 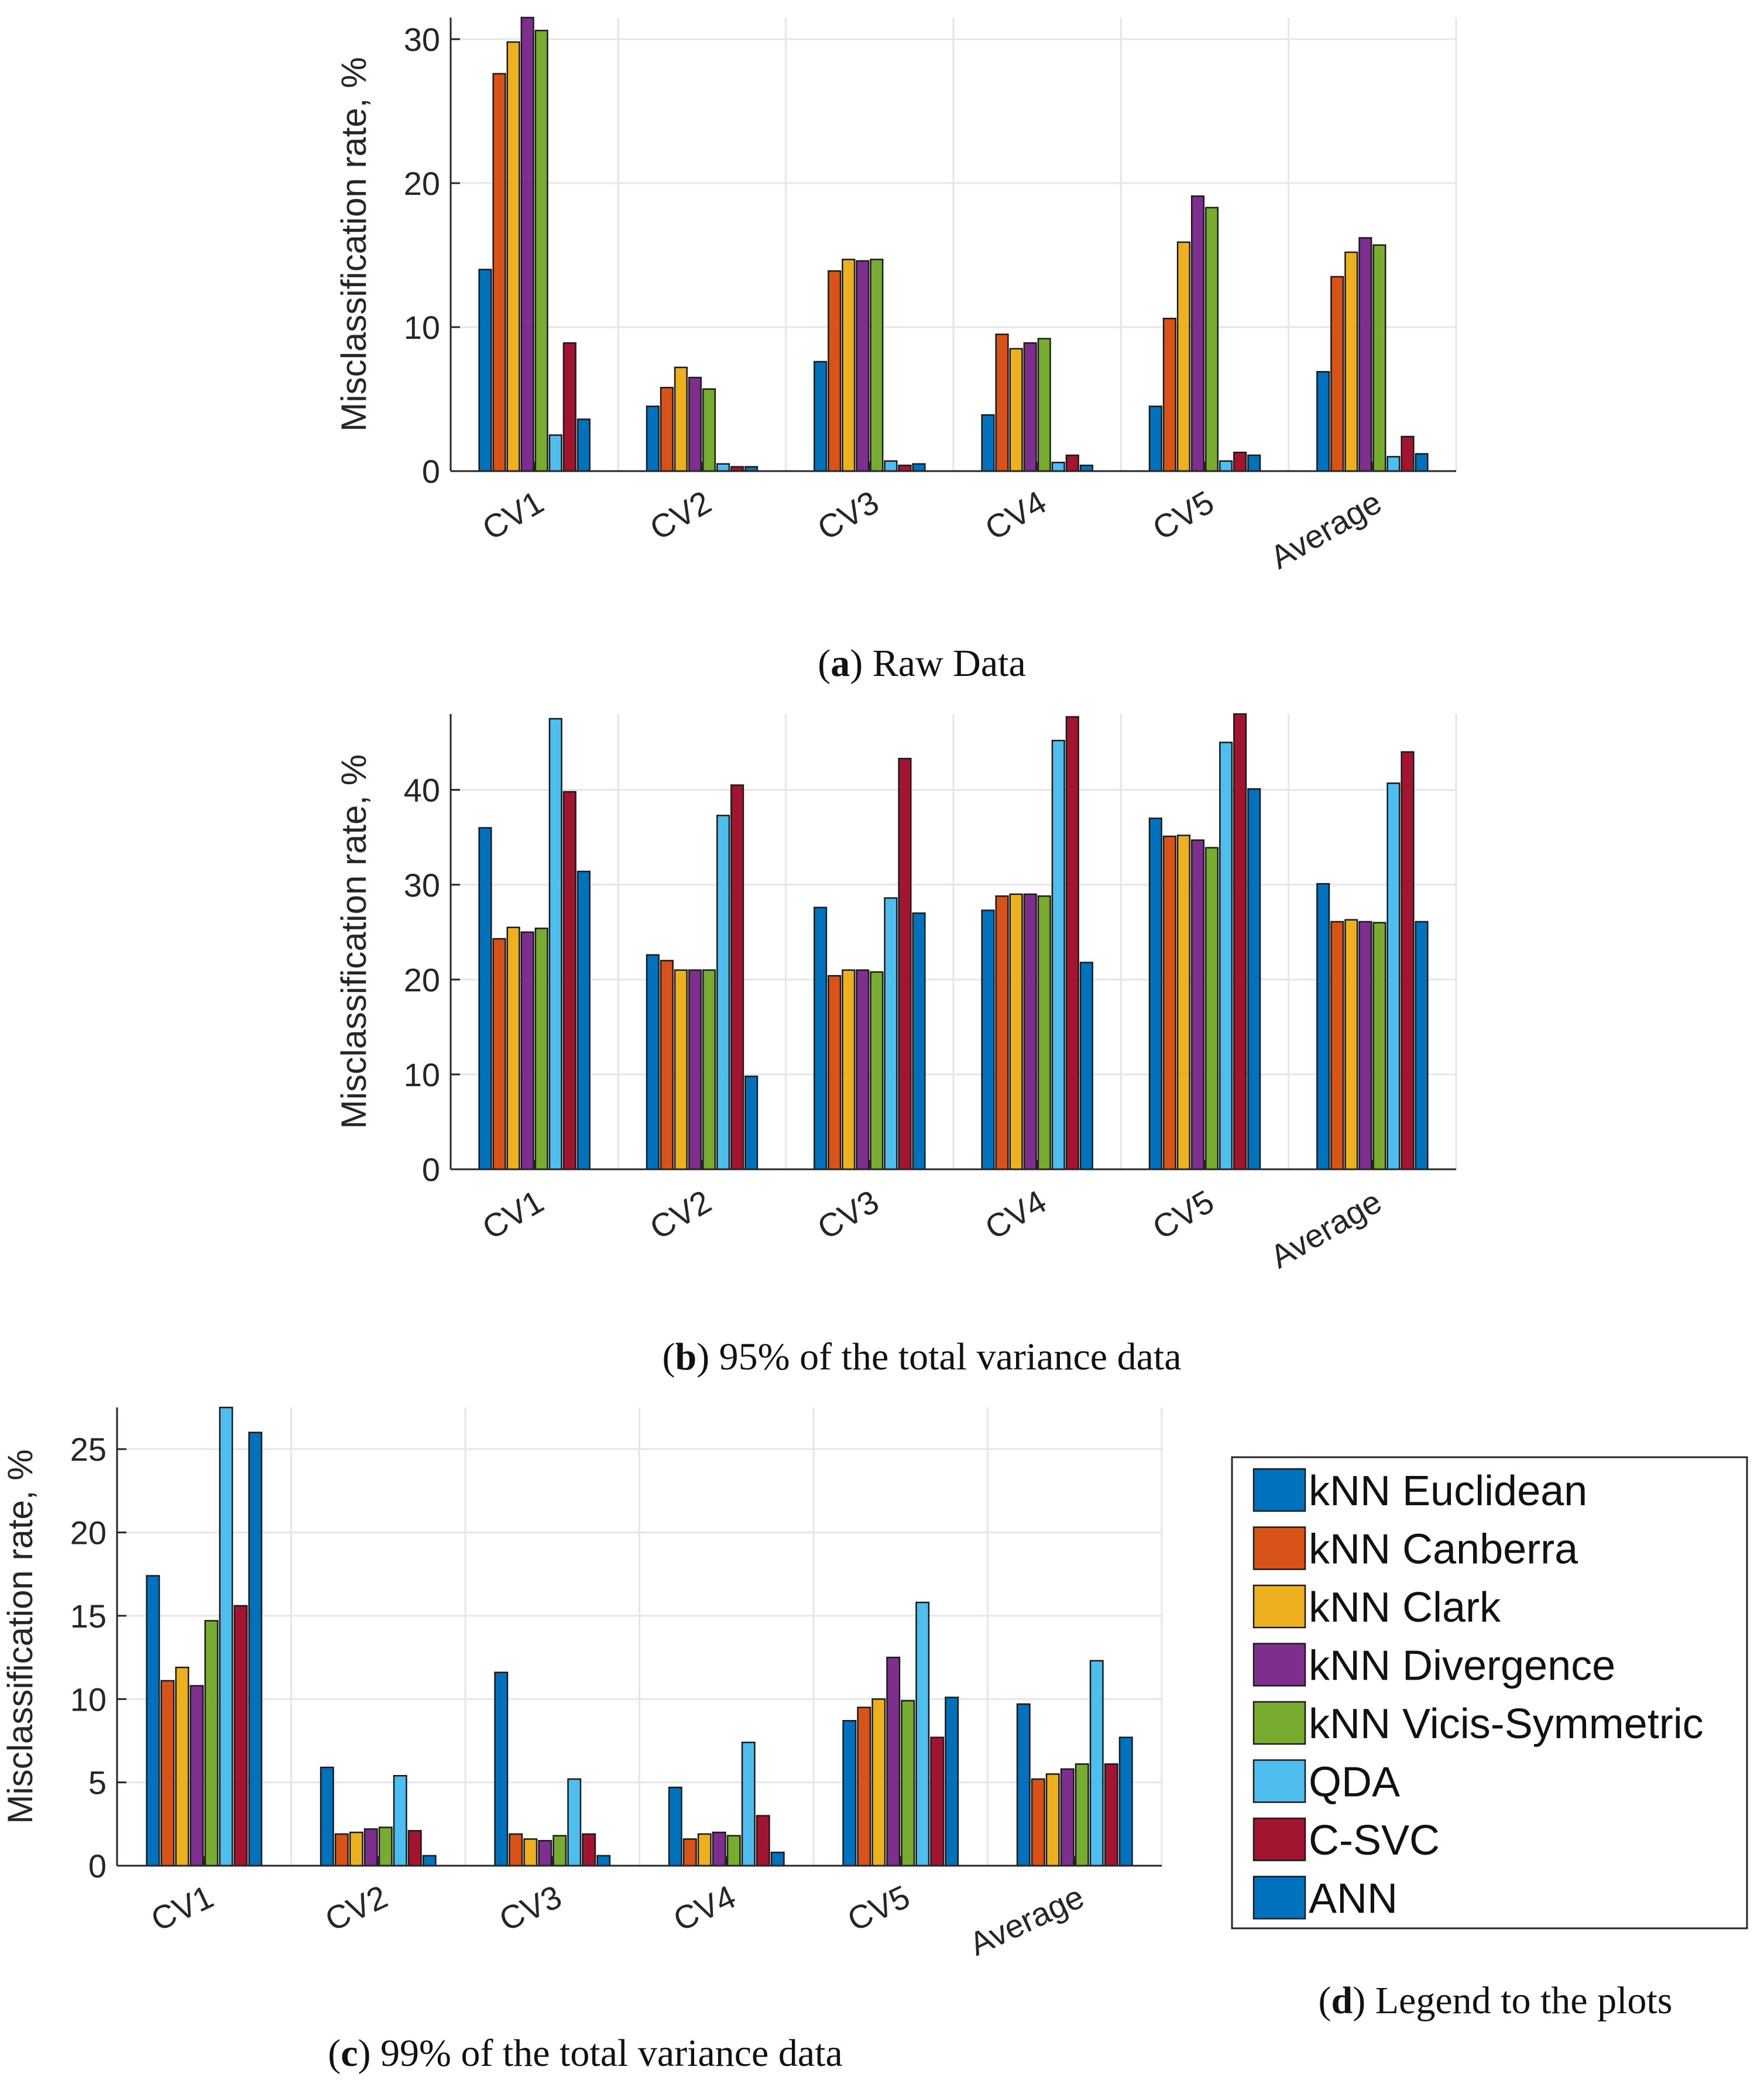 I want to click on bar-knn-divergence-cv2, so click(x=695, y=424).